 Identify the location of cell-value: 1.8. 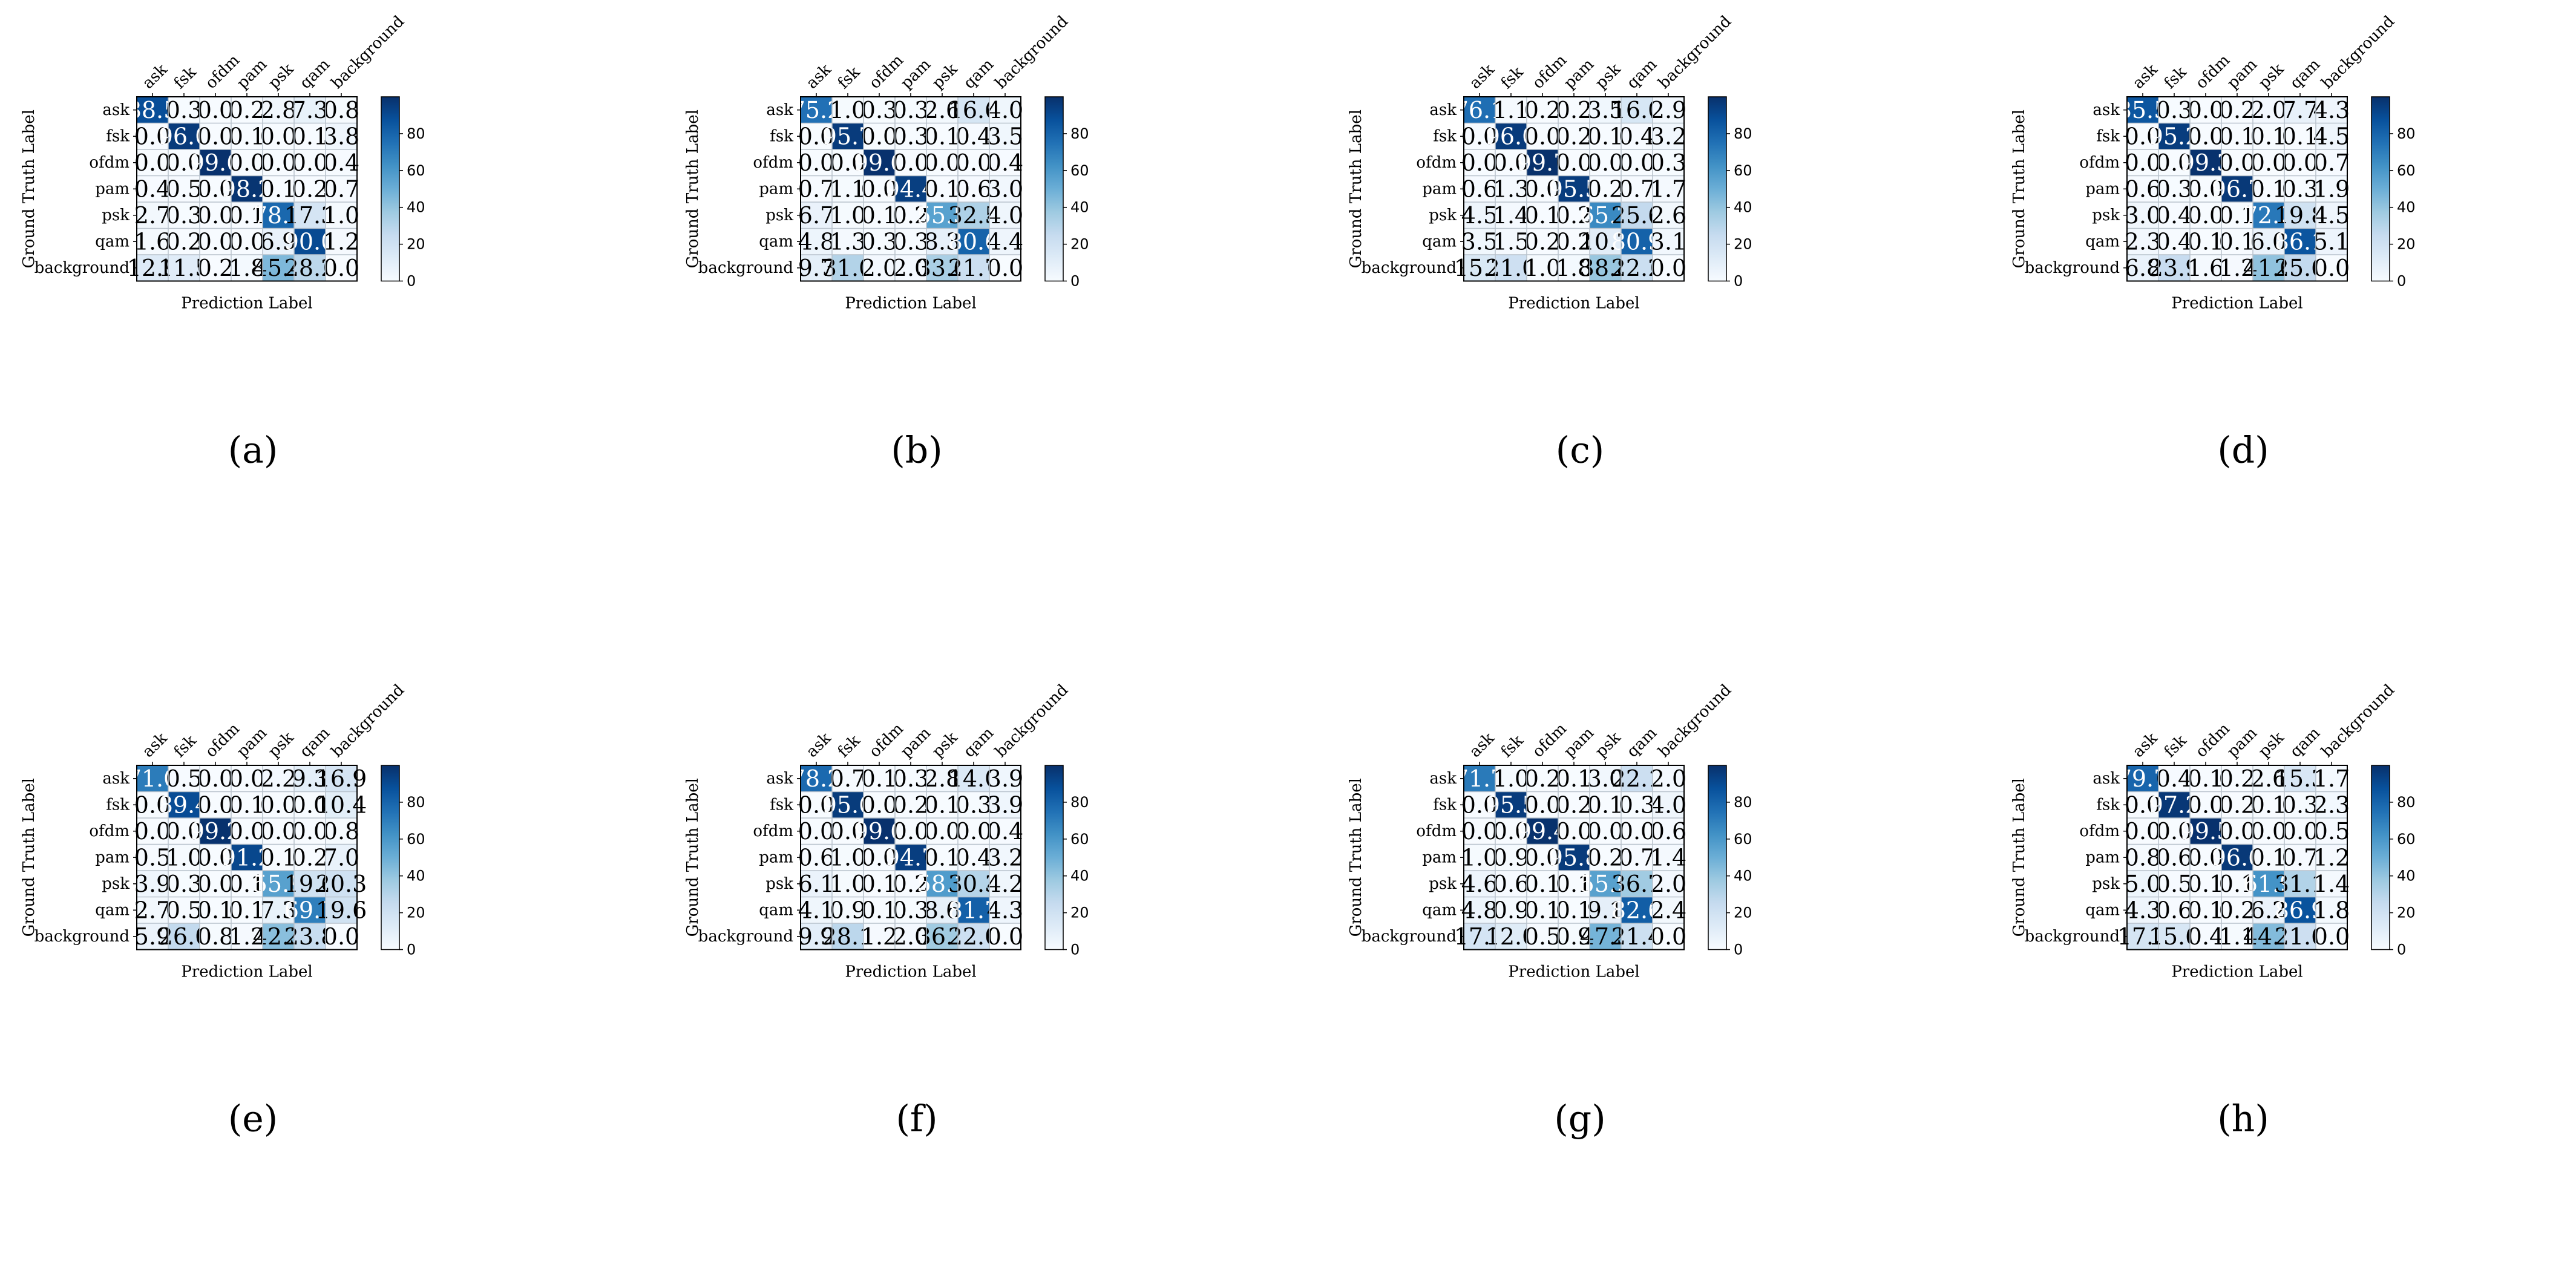
(247, 268).